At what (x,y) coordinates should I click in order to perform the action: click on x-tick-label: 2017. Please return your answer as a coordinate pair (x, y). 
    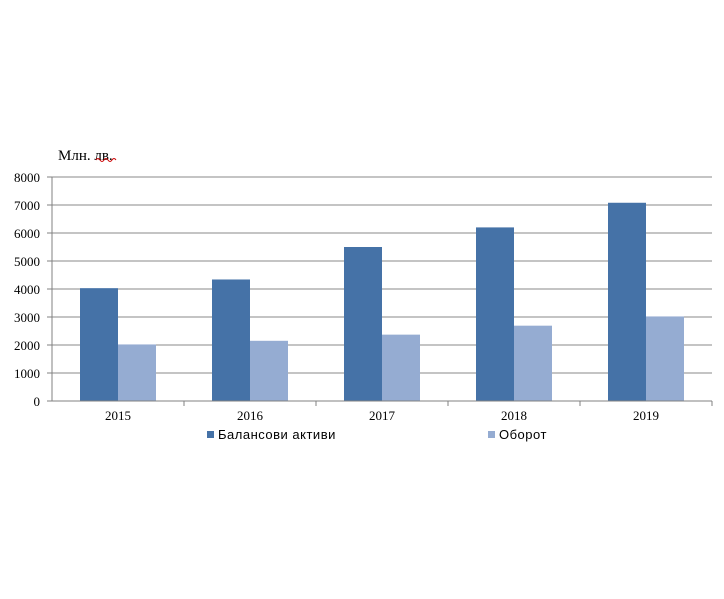
    Looking at the image, I should click on (382, 415).